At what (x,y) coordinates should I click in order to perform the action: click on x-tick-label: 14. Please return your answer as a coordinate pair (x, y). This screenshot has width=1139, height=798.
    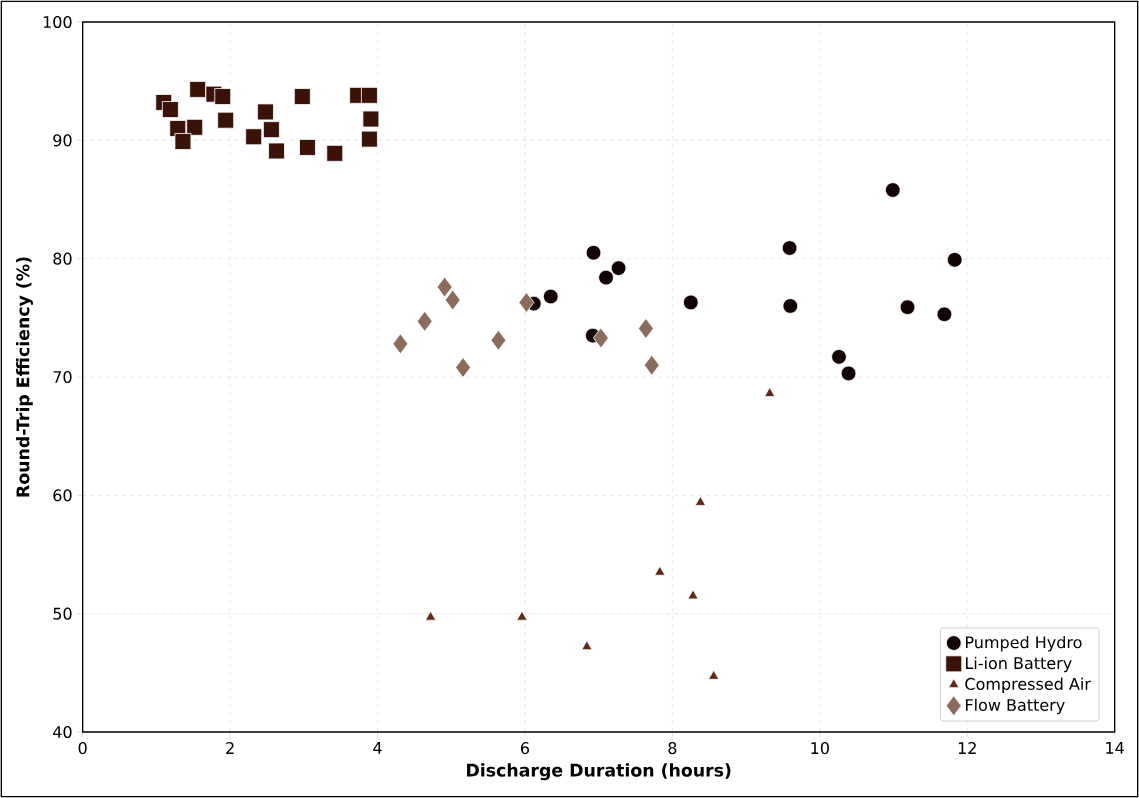
    Looking at the image, I should click on (1115, 748).